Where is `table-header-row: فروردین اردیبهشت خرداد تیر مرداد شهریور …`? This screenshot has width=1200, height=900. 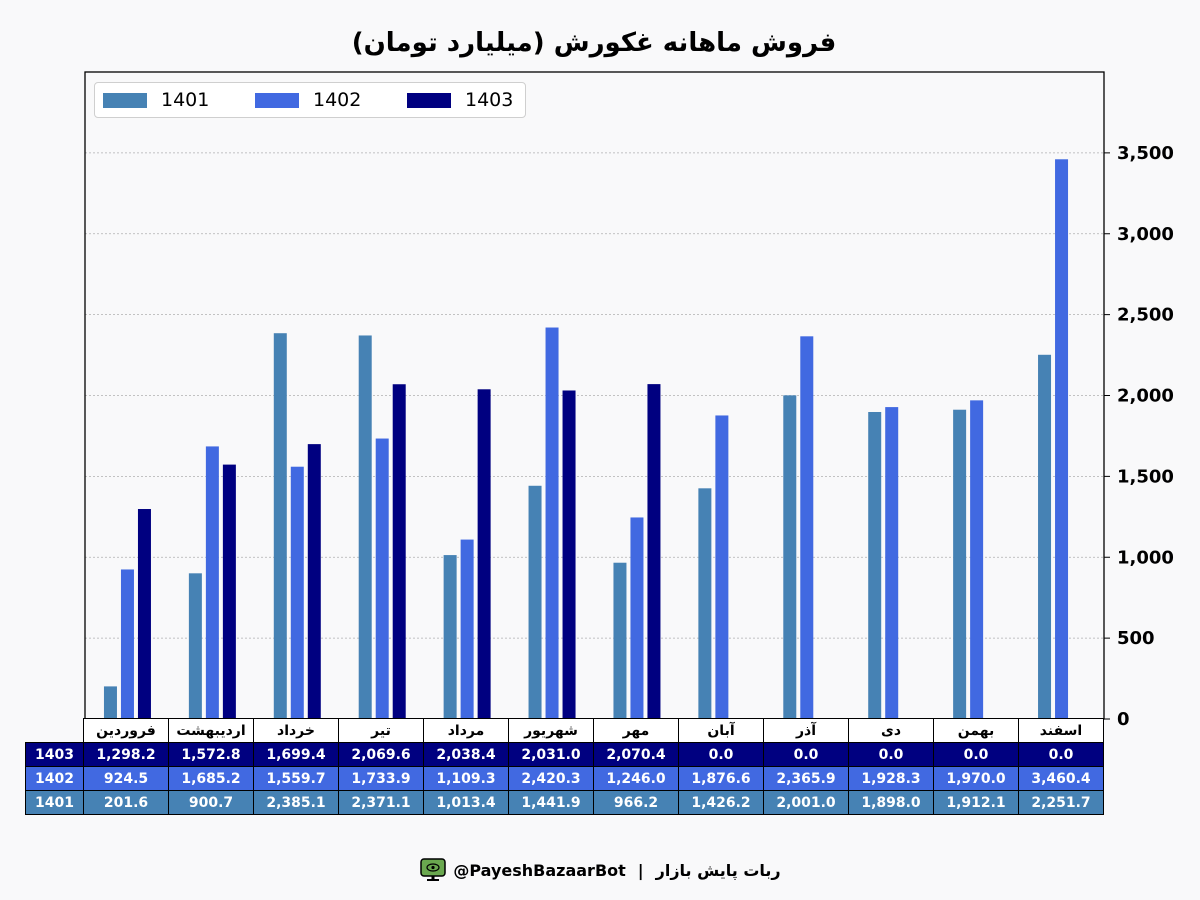
table-header-row: فروردین اردیبهشت خرداد تیر مرداد شهریور … is located at coordinates (565, 730).